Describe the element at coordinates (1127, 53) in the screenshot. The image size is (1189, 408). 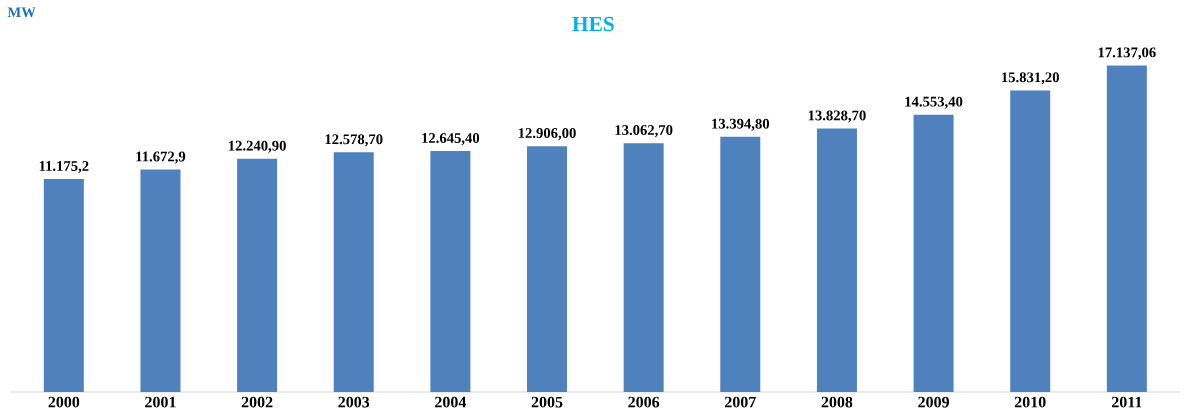
I see `data-label: 17.137,06` at that location.